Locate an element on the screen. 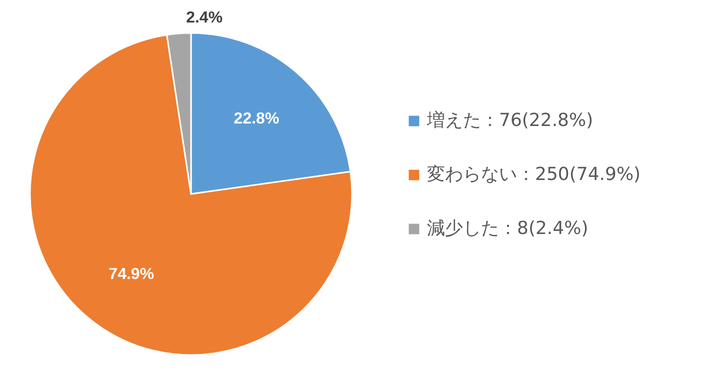 The width and height of the screenshot is (710, 378). legend-label: 増えた：76(22.8%) is located at coordinates (510, 120).